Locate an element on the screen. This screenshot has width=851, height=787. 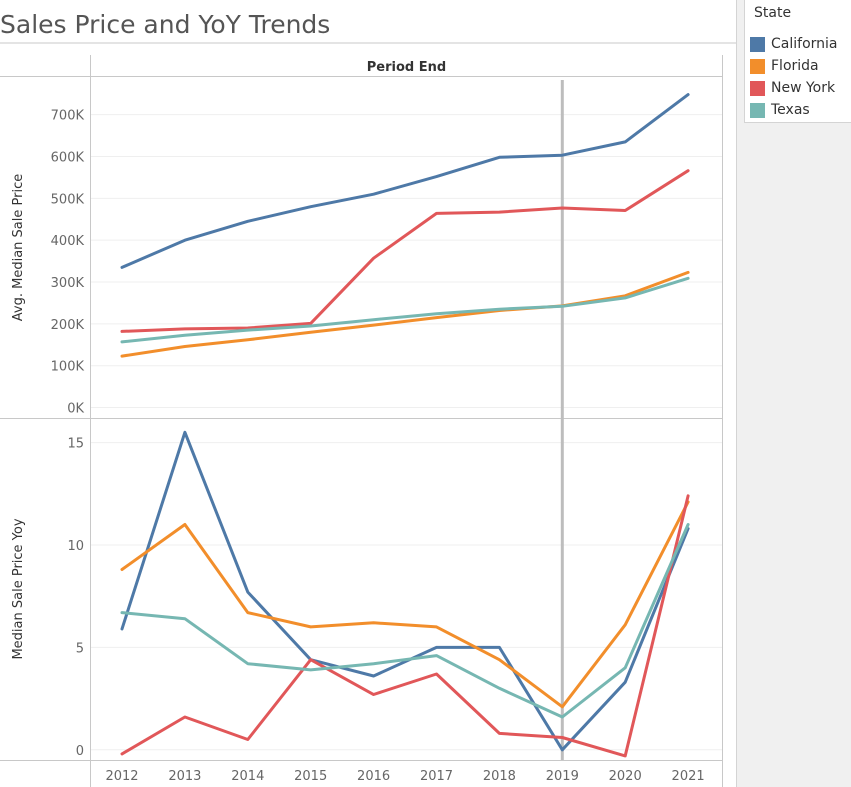
legend-item-california: California is located at coordinates (793, 44).